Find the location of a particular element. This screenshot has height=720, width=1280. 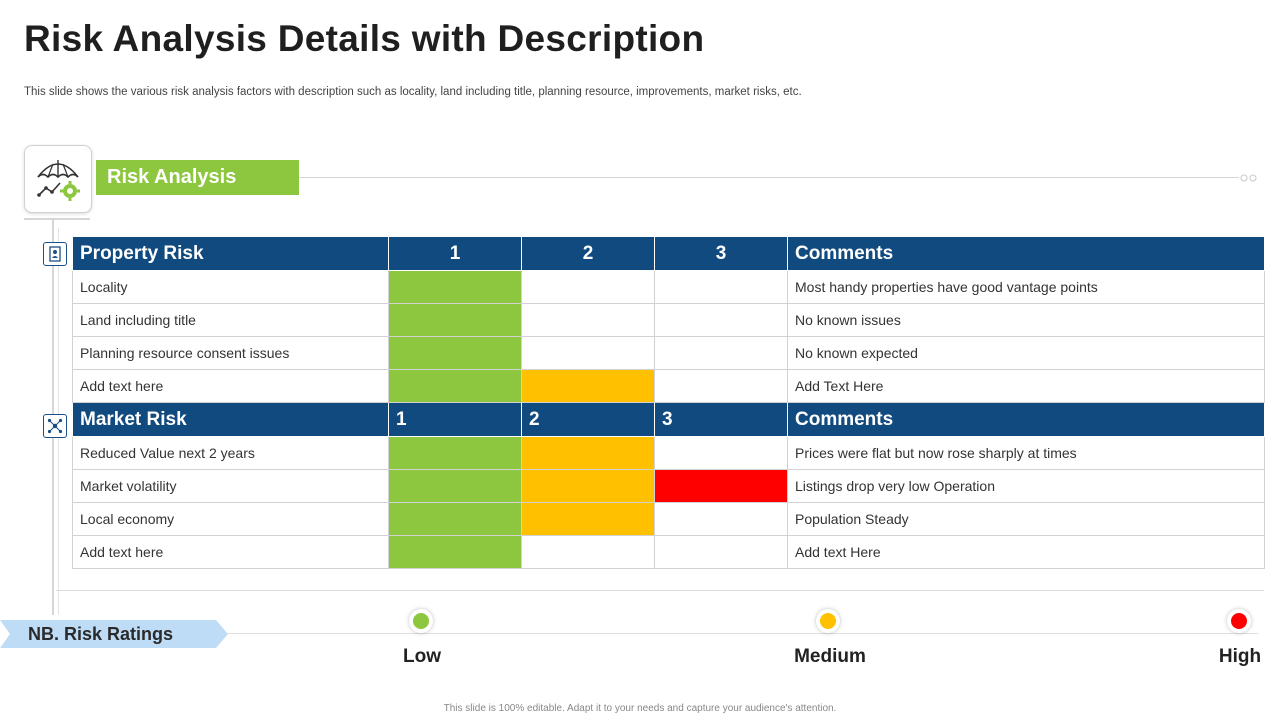

ratings-line is located at coordinates (743, 633).